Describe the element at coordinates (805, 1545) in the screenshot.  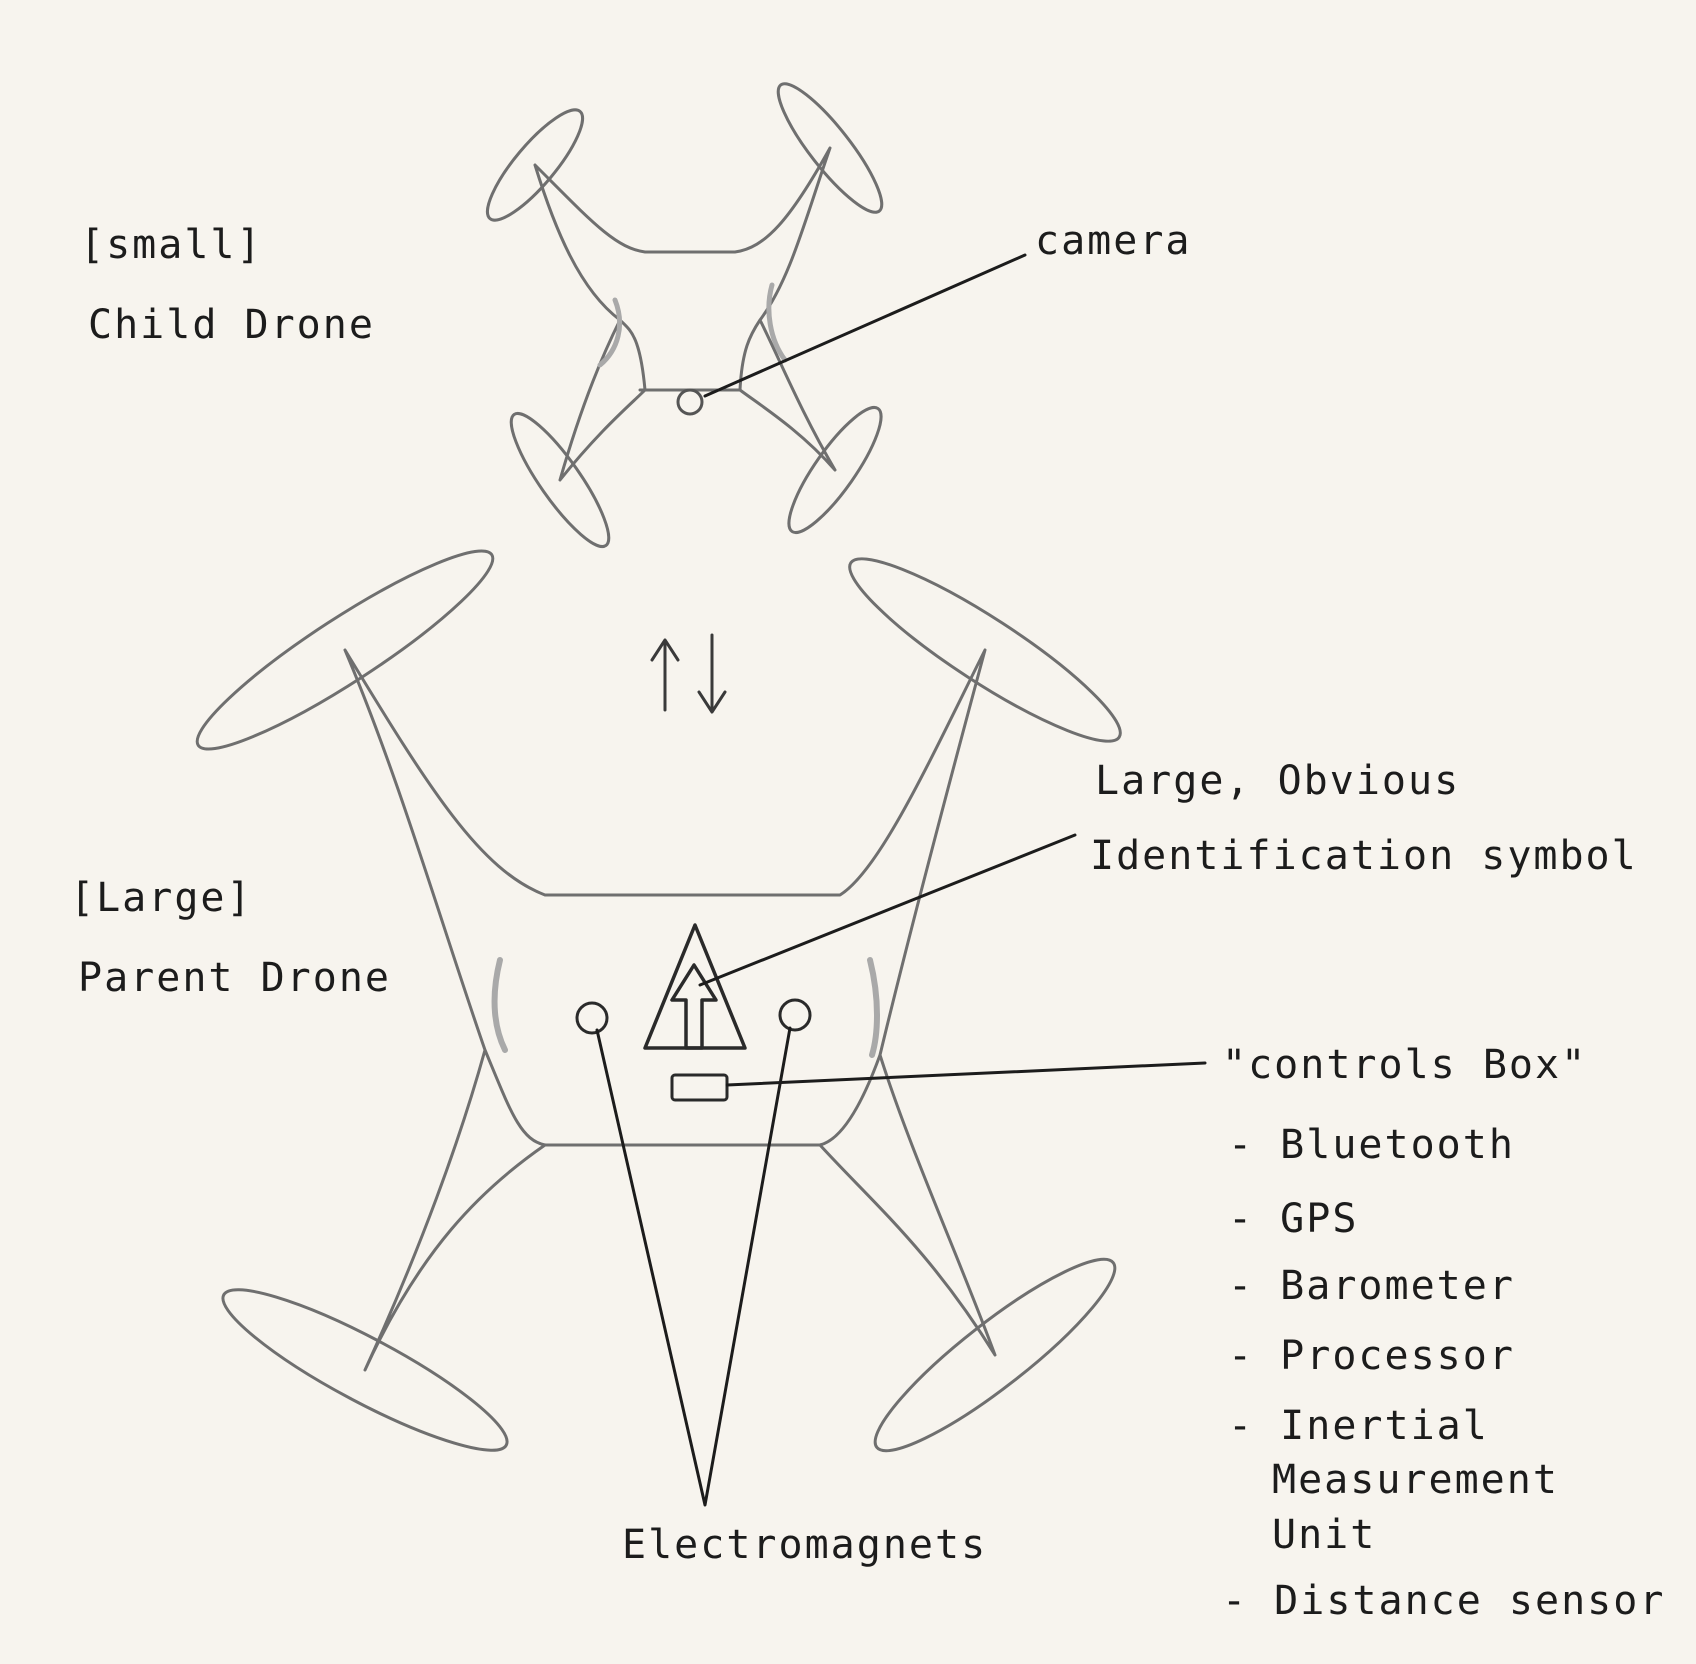
I see `electromagnets-label: Electromagnets` at that location.